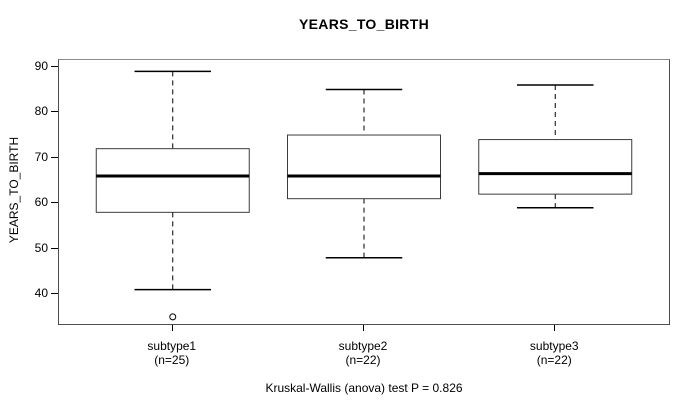 The image size is (700, 400). I want to click on x-category-count: (n=25), so click(172, 360).